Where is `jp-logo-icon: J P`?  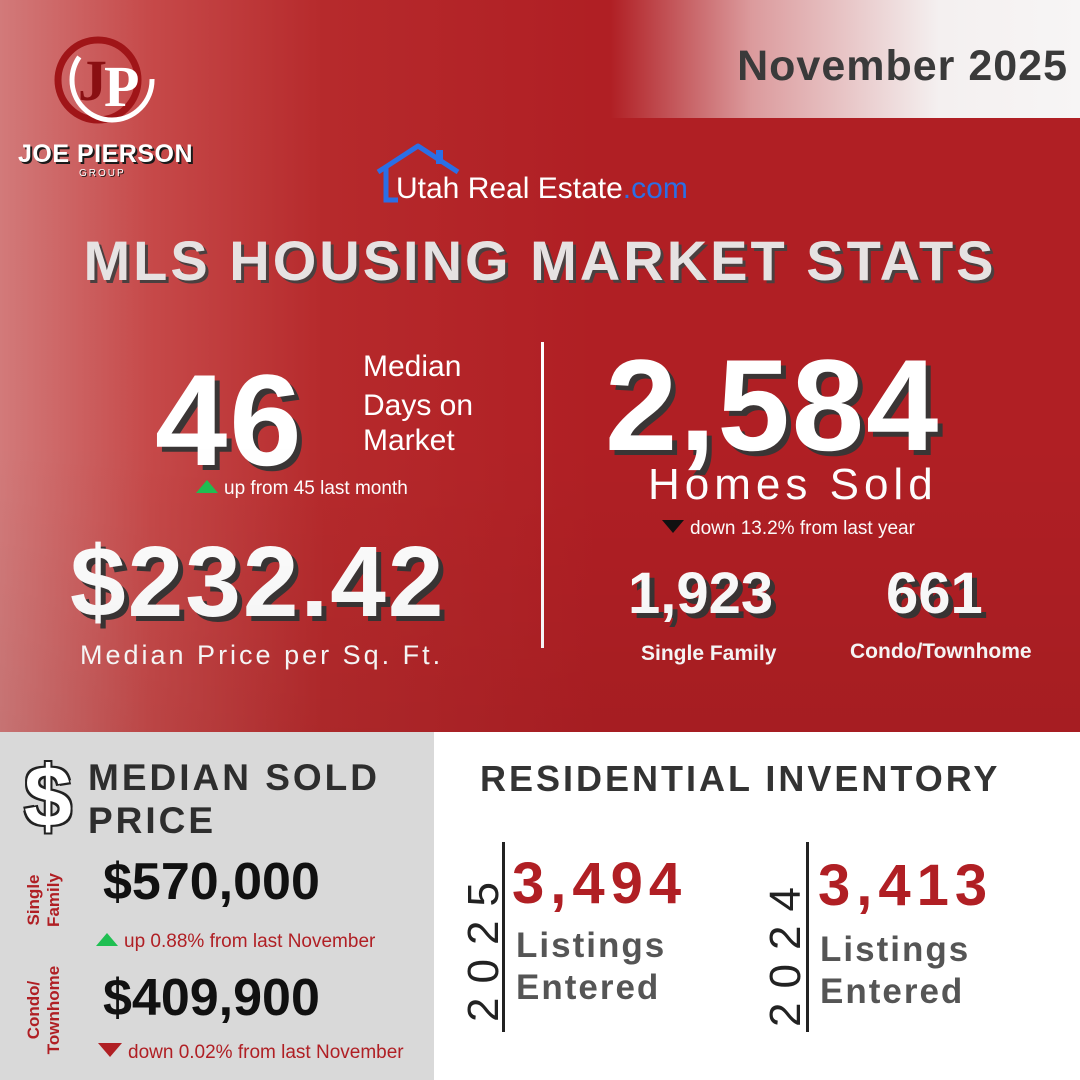
jp-logo-icon: J P is located at coordinates (104, 80).